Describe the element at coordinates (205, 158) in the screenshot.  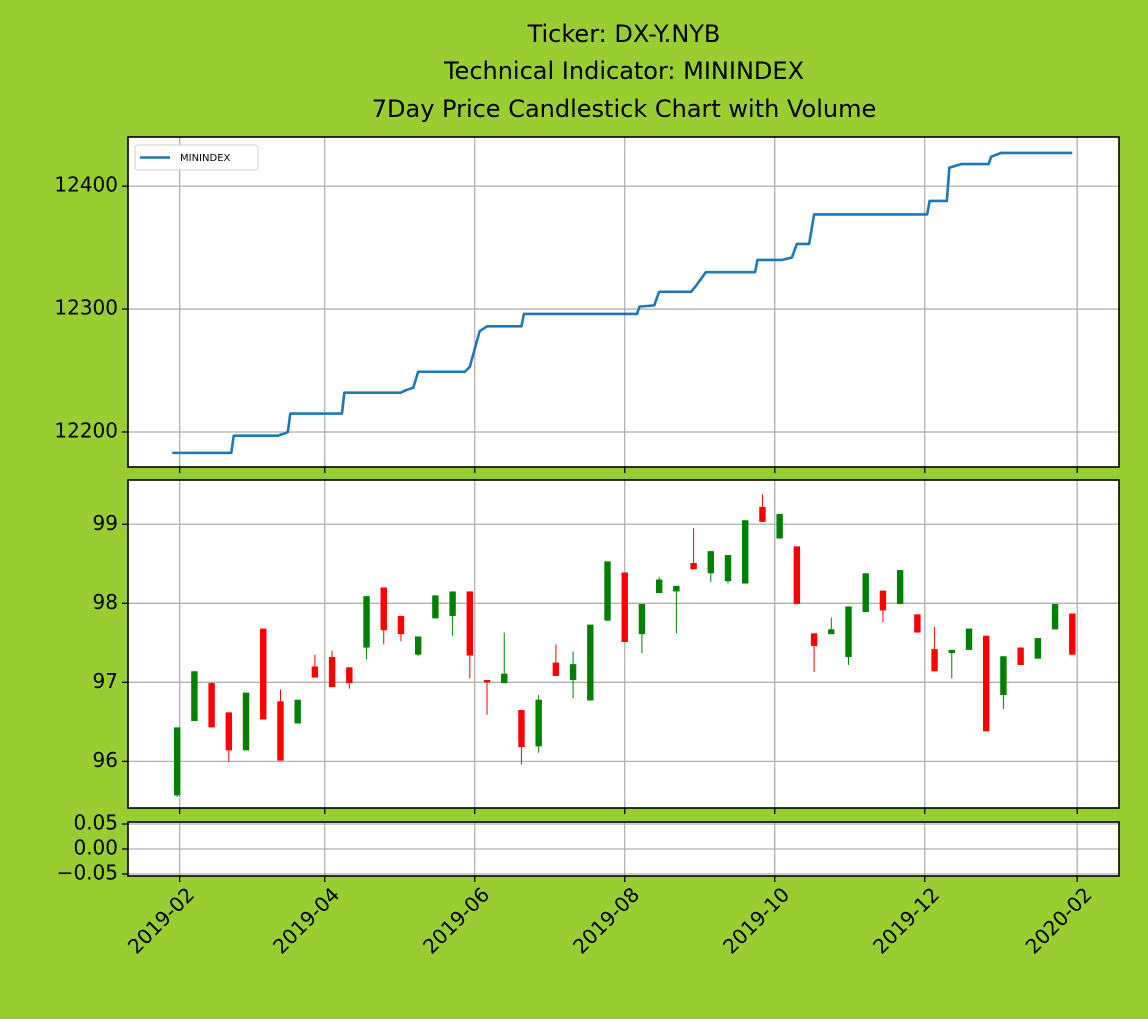
I see `legend-label: MININDEX` at that location.